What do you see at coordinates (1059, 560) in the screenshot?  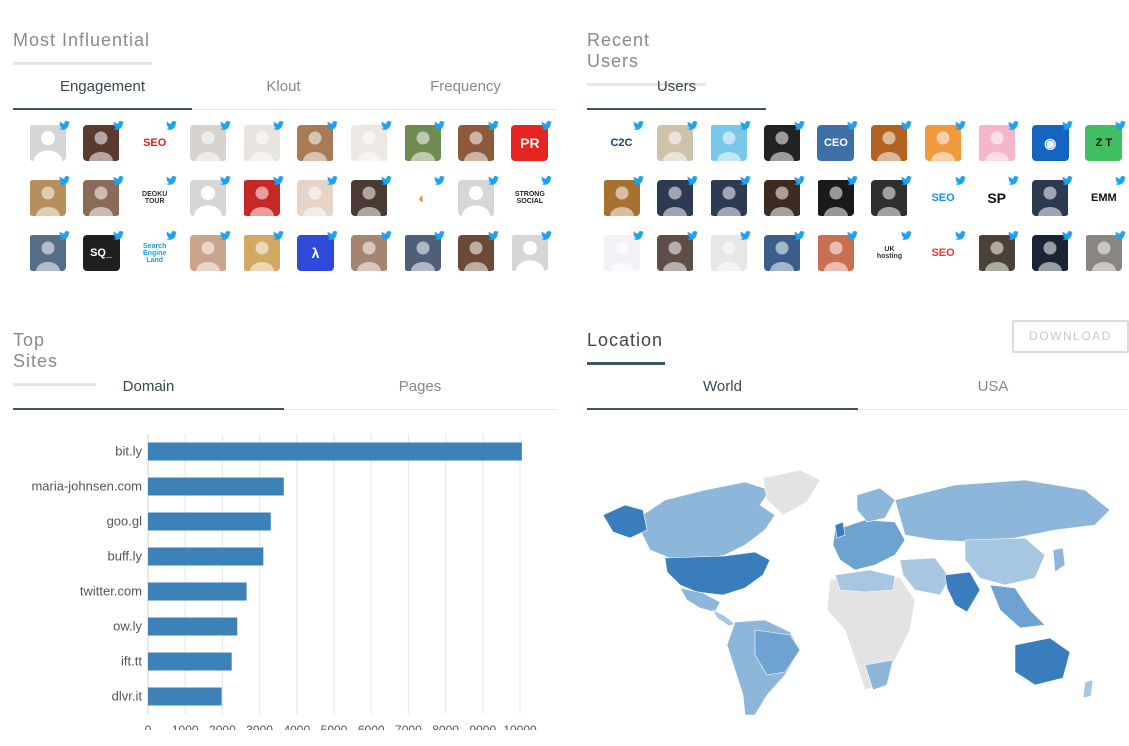 I see `map-region-japan` at bounding box center [1059, 560].